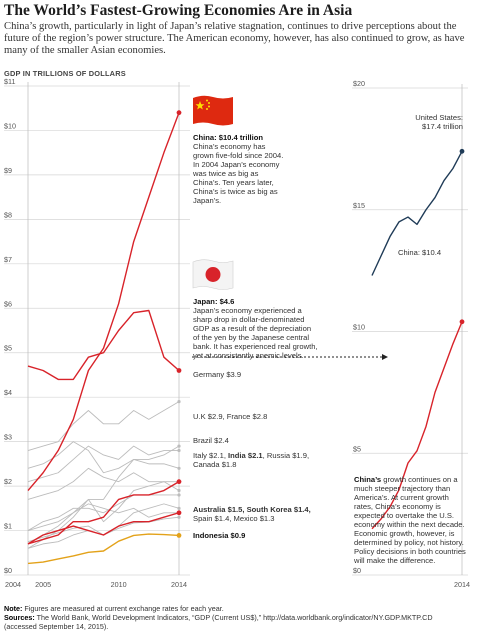 Image resolution: width=480 pixels, height=637 pixels. I want to click on right-series, so click(418, 339).